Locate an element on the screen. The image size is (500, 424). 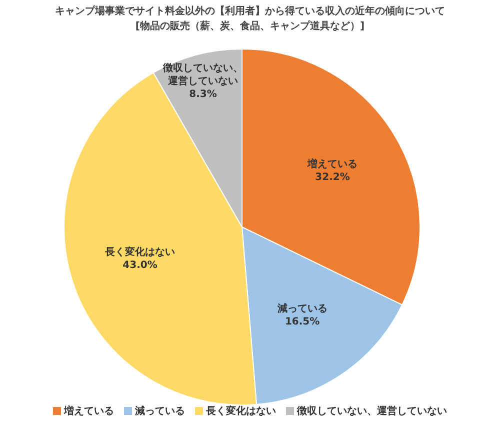
legend-label: 減っている is located at coordinates (160, 411).